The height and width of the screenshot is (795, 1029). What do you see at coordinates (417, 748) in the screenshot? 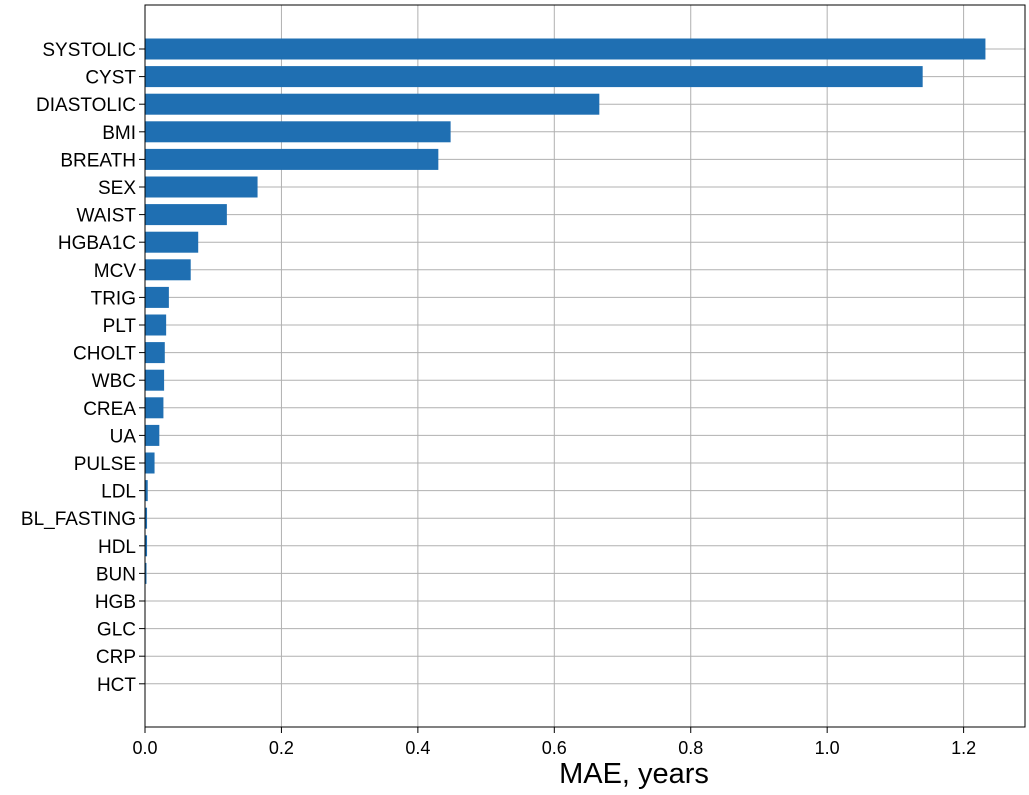
I see `x-tick-label: 0.4` at bounding box center [417, 748].